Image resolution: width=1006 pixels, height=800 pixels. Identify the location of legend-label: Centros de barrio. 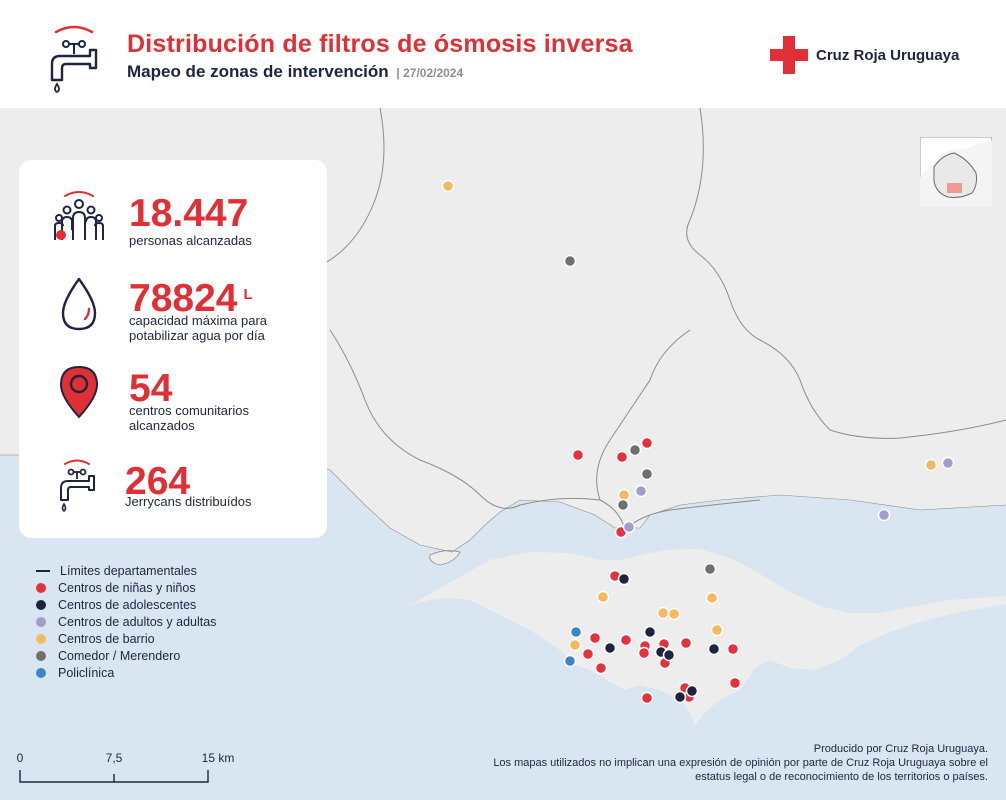
(106, 638).